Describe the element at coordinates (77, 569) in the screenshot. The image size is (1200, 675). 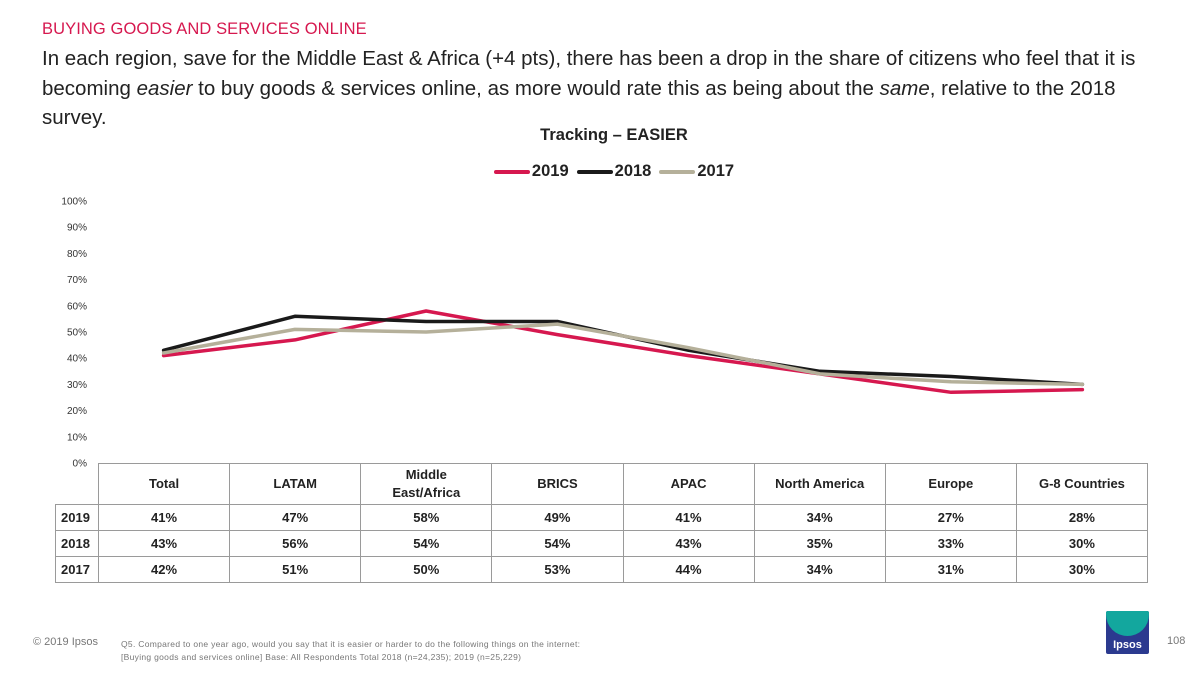
I see `row-label: 2017` at that location.